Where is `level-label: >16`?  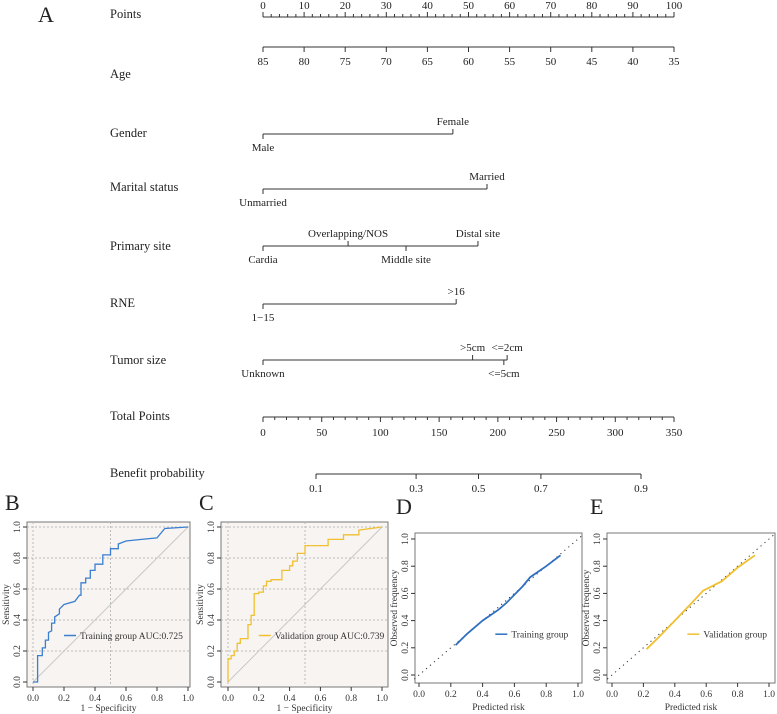 level-label: >16 is located at coordinates (457, 292).